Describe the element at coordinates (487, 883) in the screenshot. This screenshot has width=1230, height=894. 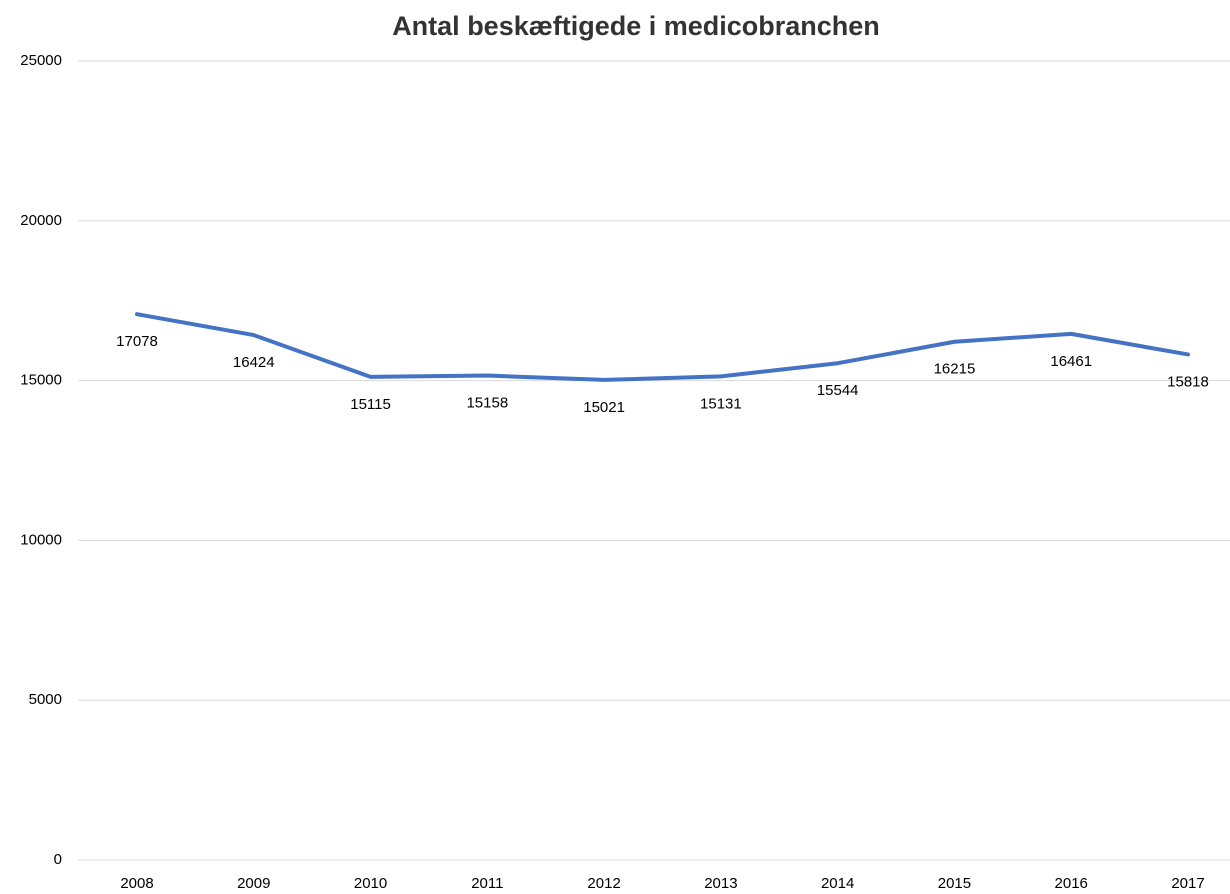
I see `x-tick-label: 2011` at that location.